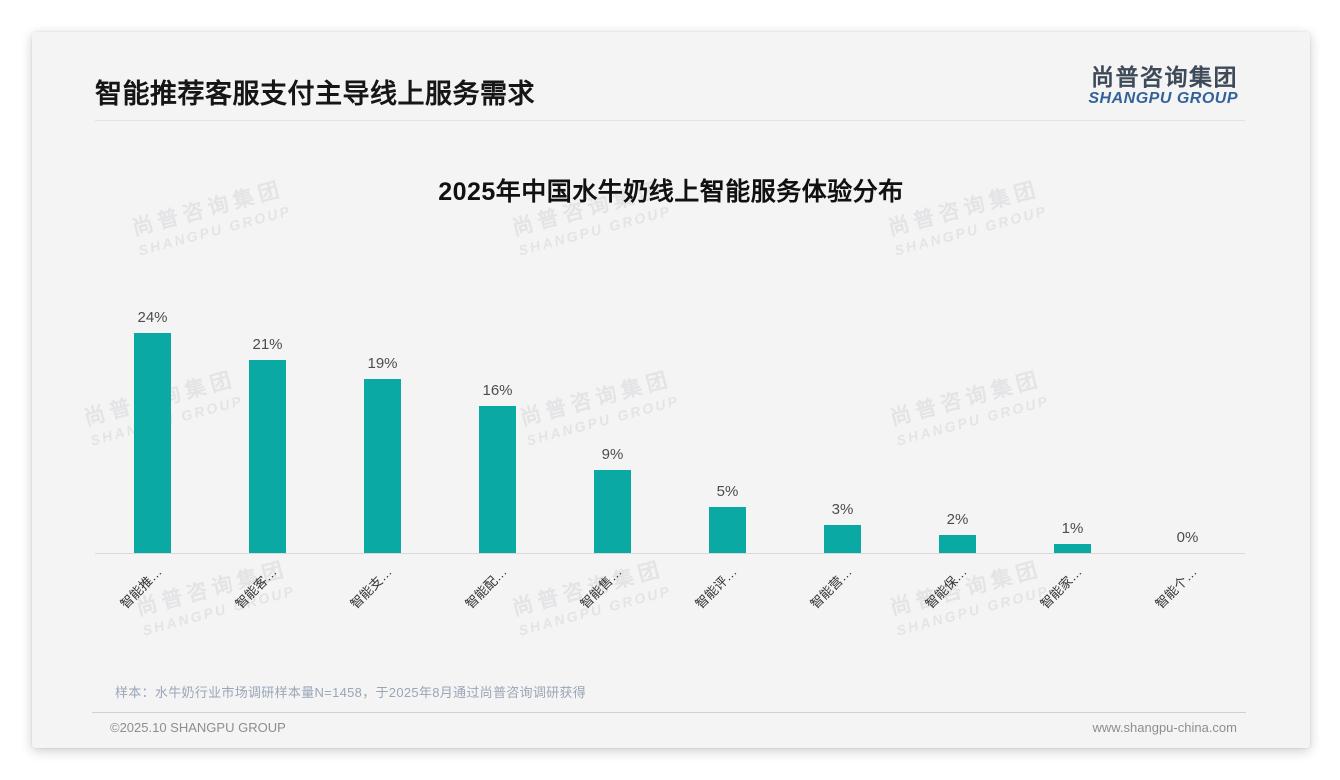 The width and height of the screenshot is (1340, 780). What do you see at coordinates (1072, 528) in the screenshot?
I see `bar-value-label: 1%` at bounding box center [1072, 528].